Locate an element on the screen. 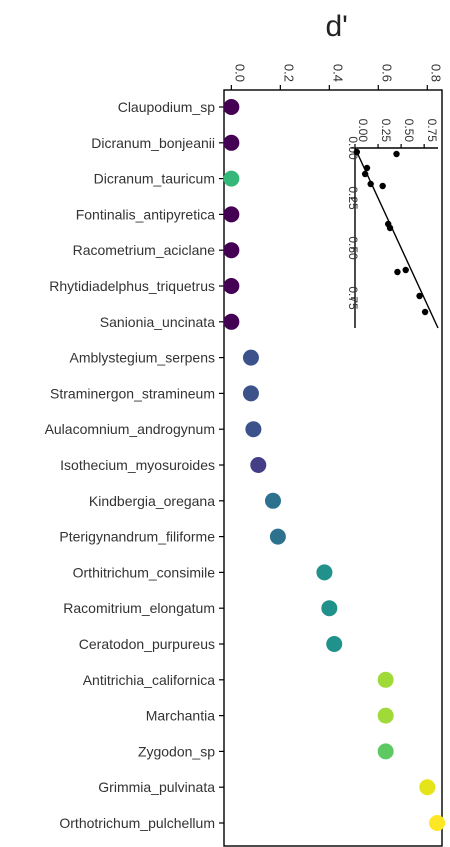 This screenshot has width=450, height=847. inset-x-tick-label-0-75: 0.75 is located at coordinates (432, 131).